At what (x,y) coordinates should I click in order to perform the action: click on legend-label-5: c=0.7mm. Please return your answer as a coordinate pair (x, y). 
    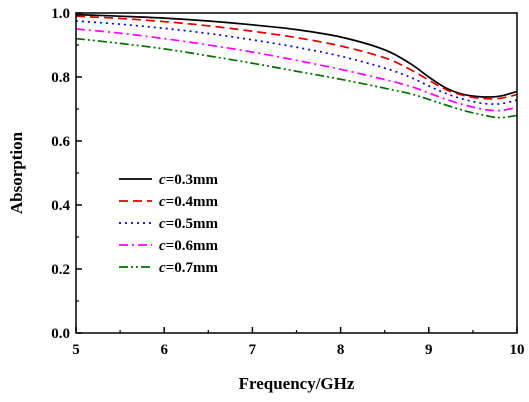
    Looking at the image, I should click on (188, 268).